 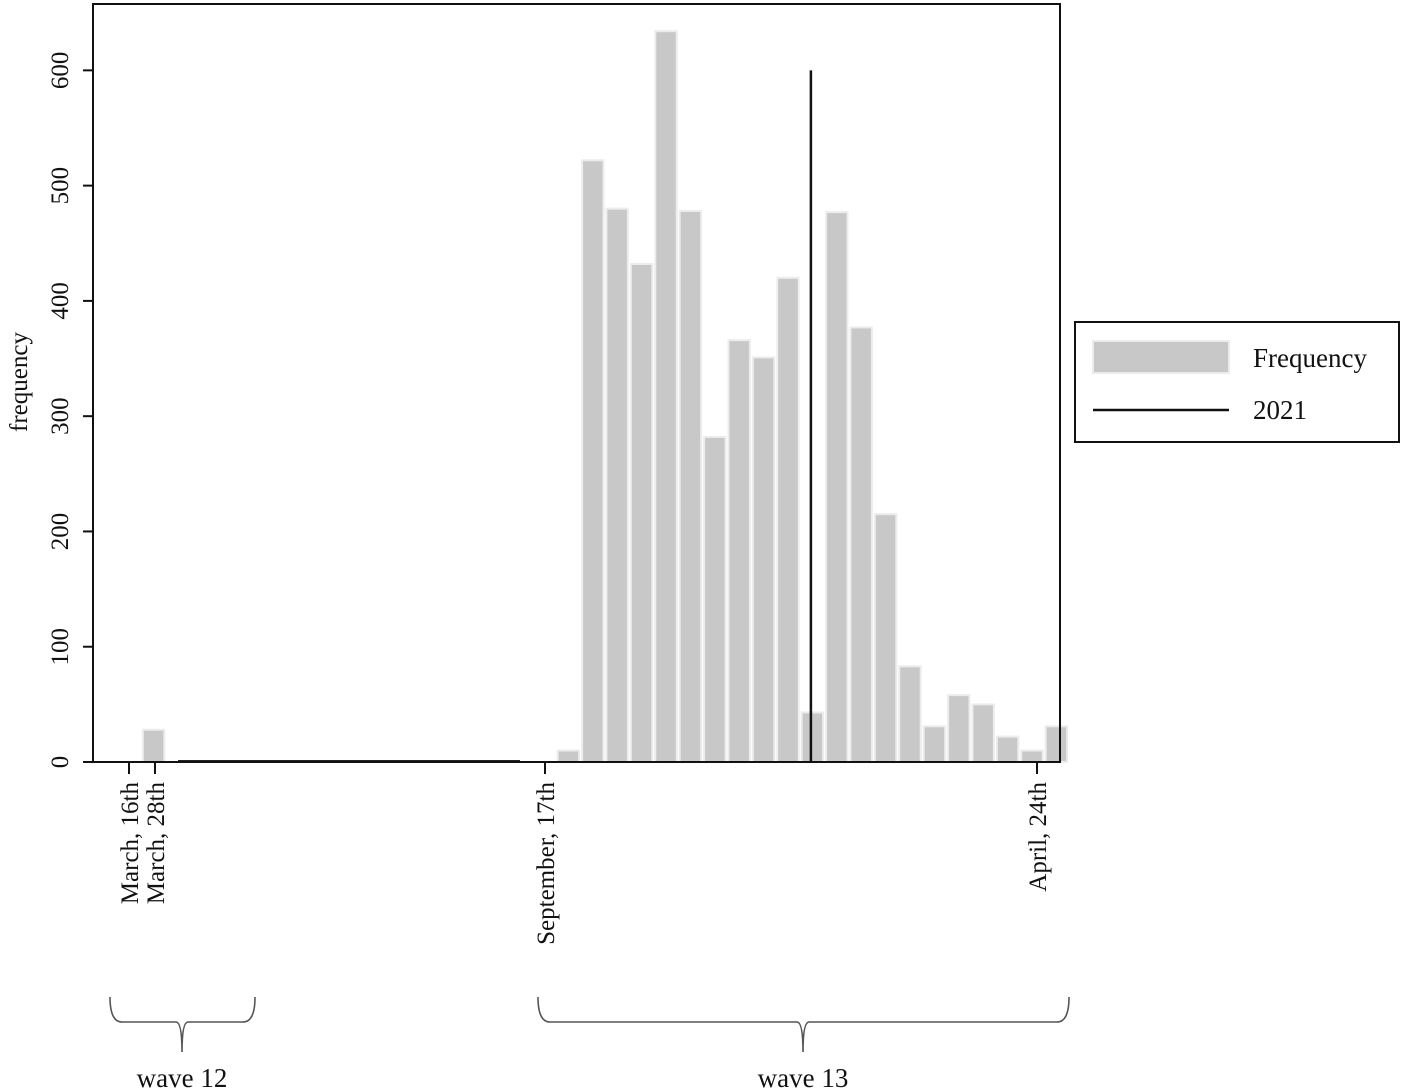 What do you see at coordinates (1310, 358) in the screenshot?
I see `legend-label-frequency: Frequency` at bounding box center [1310, 358].